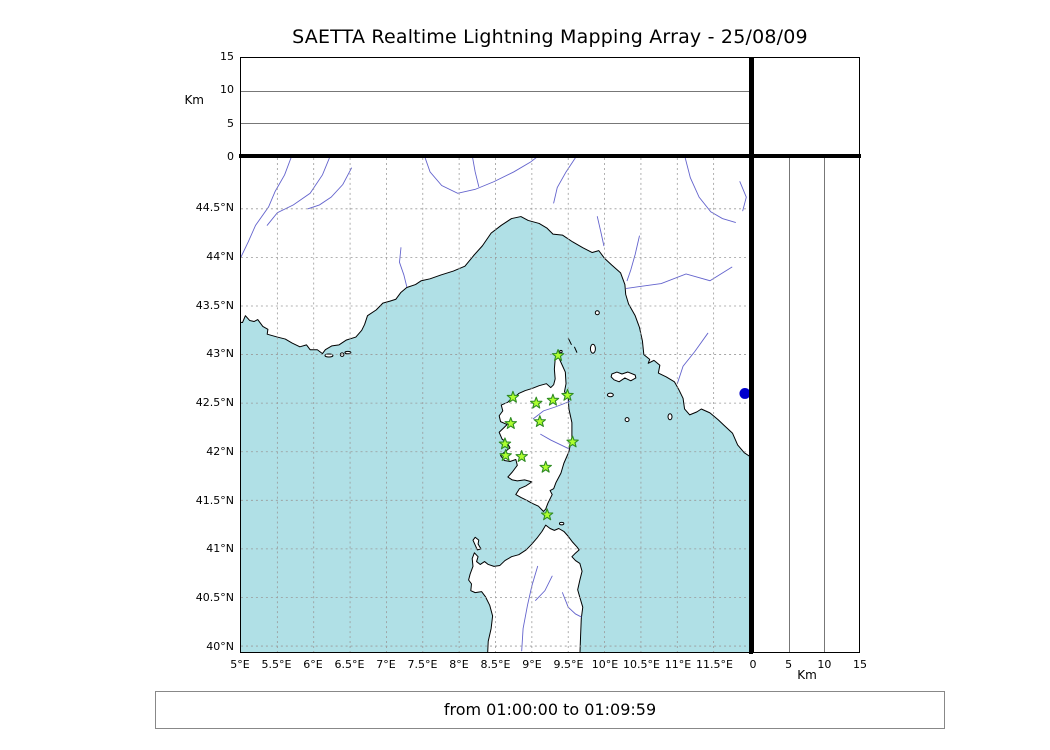 The image size is (1050, 750). I want to click on altitude-km-tick-label: 0, so click(753, 664).